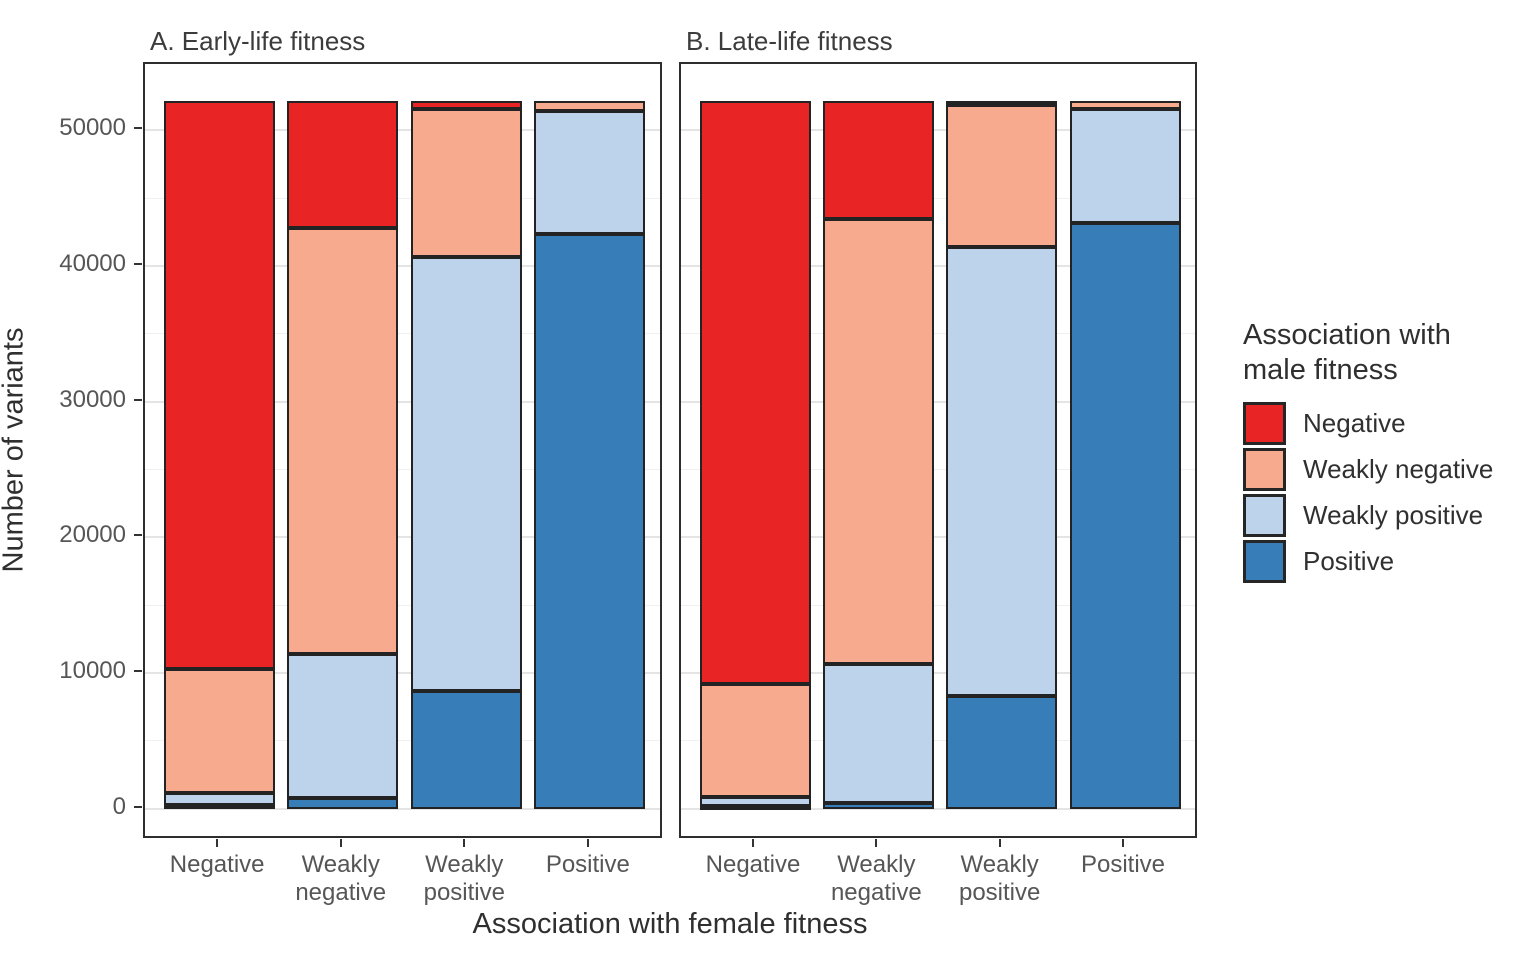 This screenshot has height=960, width=1536. I want to click on legend-item-positive: Positive, so click(1388, 561).